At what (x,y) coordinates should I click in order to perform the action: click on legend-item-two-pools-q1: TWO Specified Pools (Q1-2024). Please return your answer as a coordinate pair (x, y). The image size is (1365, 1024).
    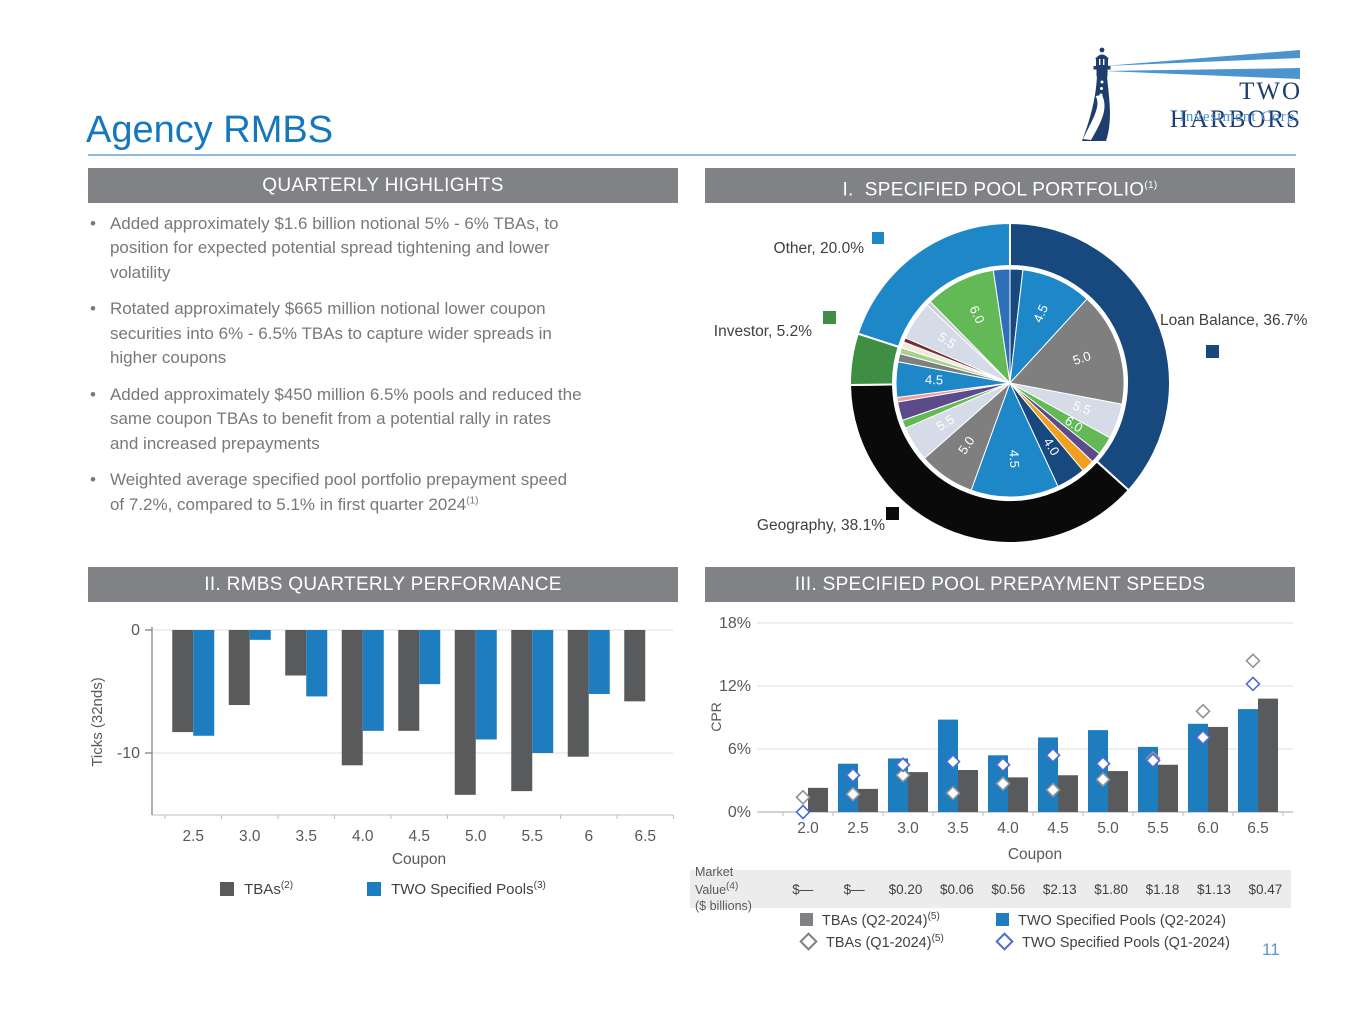
    Looking at the image, I should click on (1112, 941).